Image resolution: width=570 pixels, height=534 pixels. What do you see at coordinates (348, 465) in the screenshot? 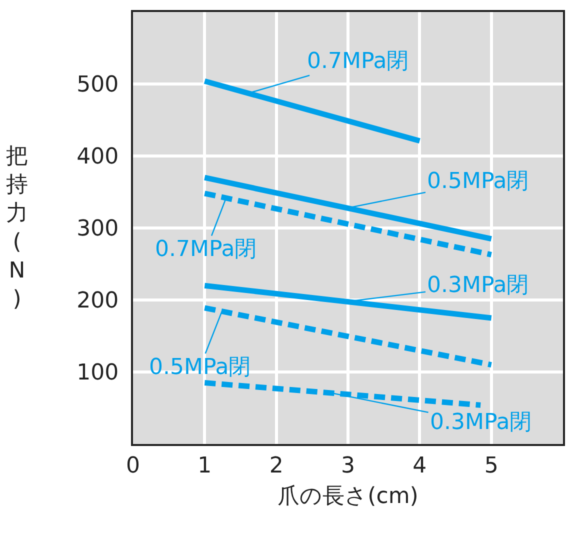
I see `x-tick-label: 3` at bounding box center [348, 465].